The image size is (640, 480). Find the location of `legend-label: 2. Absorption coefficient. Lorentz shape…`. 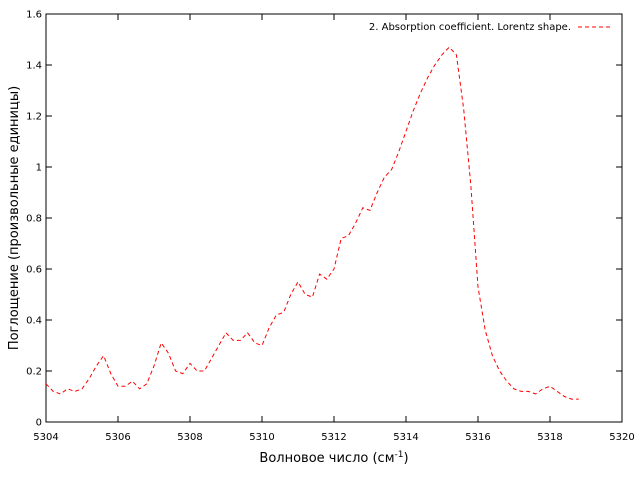

legend-label: 2. Absorption coefficient. Lorentz shape… is located at coordinates (470, 27).